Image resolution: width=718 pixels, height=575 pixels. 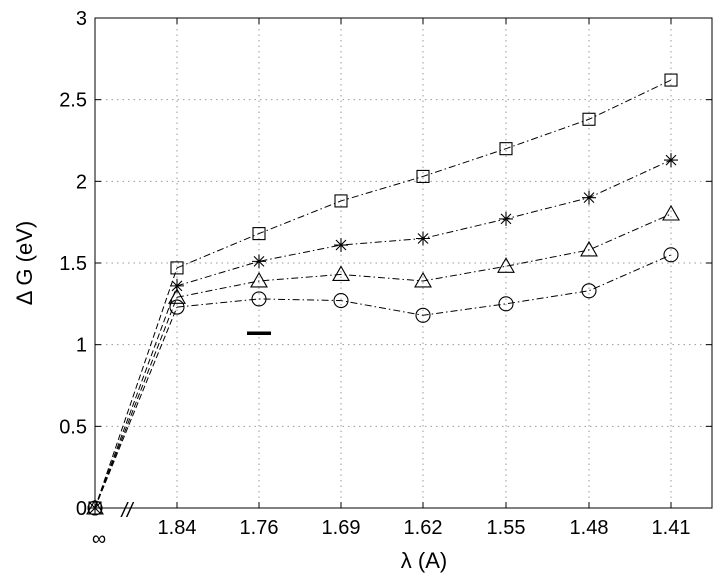 What do you see at coordinates (423, 528) in the screenshot?
I see `x-tick-label: 1.62` at bounding box center [423, 528].